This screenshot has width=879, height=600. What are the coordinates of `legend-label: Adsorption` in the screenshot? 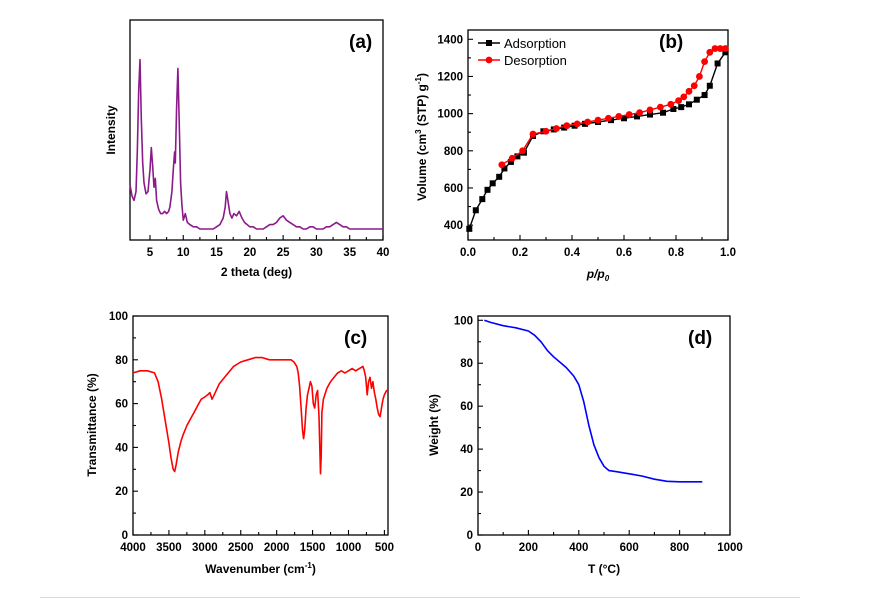 It's located at (535, 43).